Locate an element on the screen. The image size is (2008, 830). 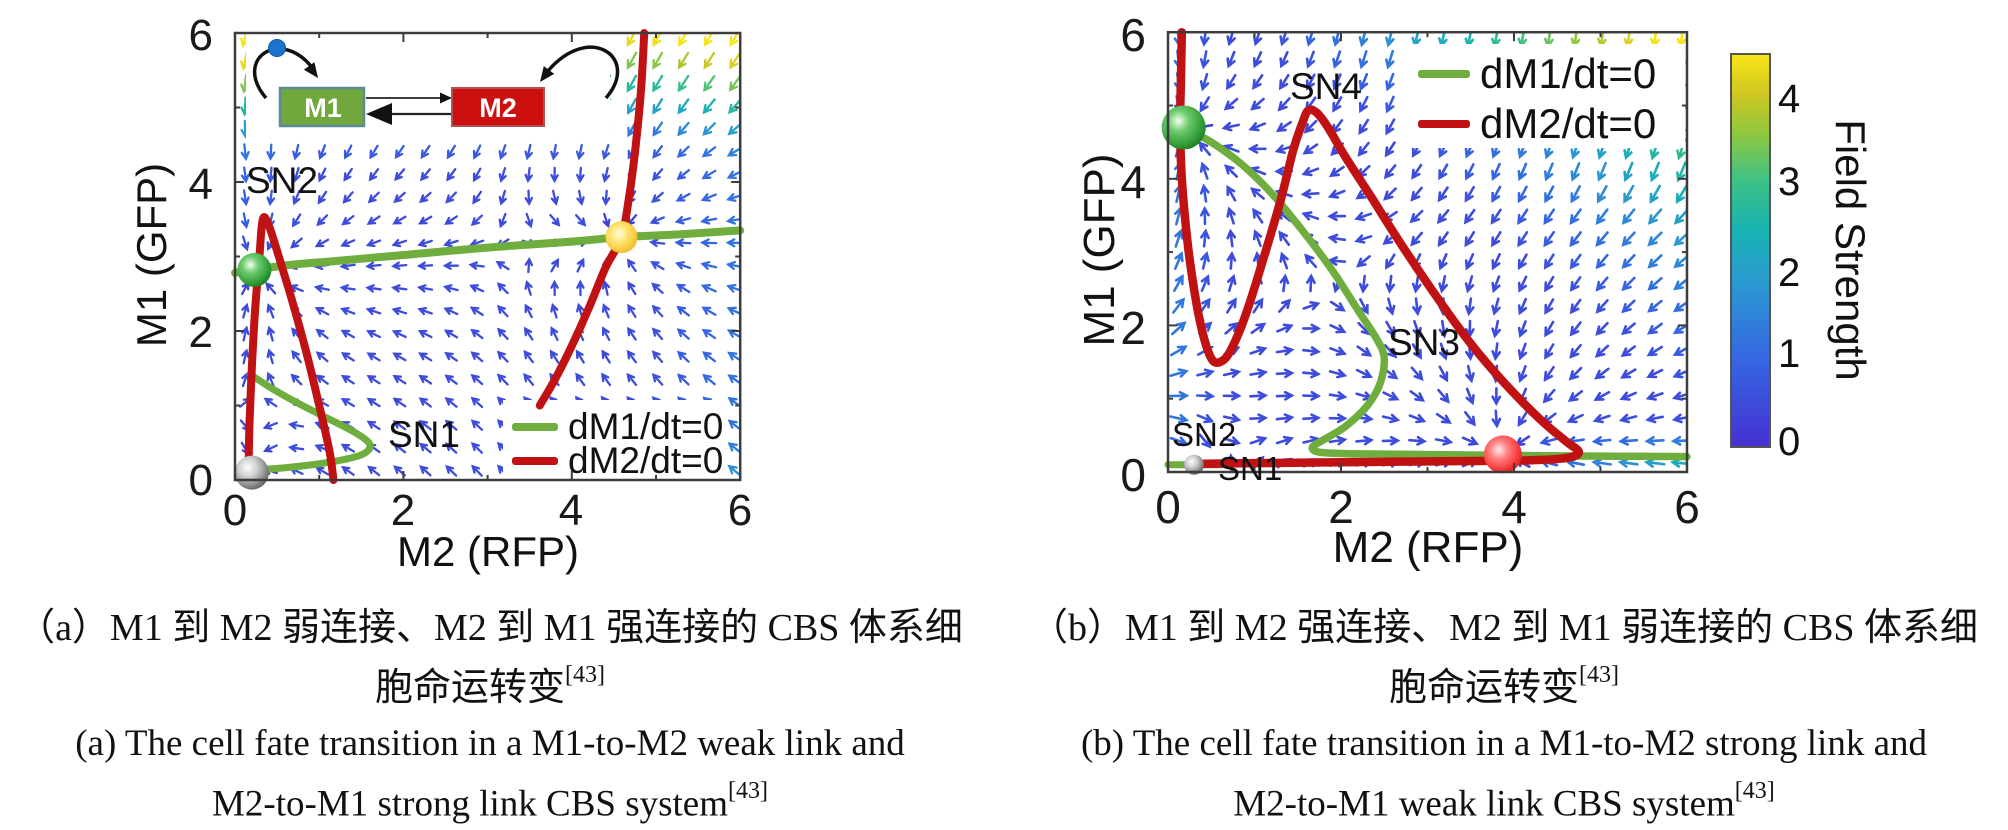
caption-a-zh-line2: 胞命运转变[43] is located at coordinates (490, 683).